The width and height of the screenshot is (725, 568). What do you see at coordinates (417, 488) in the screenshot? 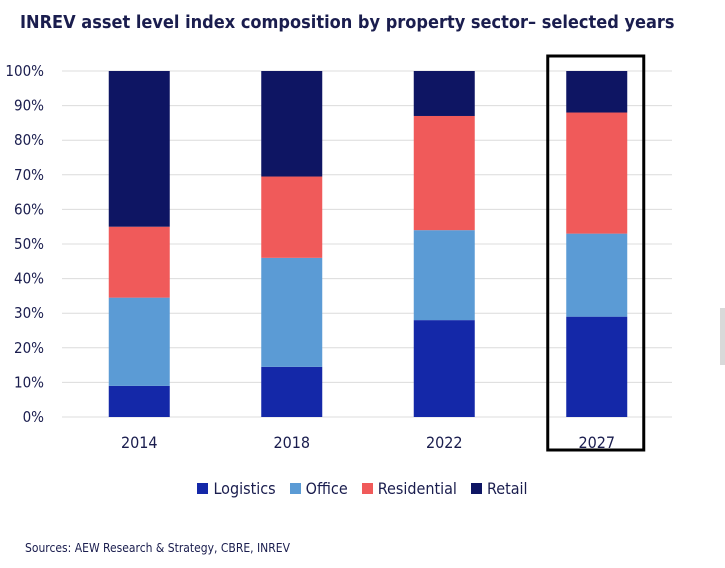
I see `legend-label: Residential` at bounding box center [417, 488].